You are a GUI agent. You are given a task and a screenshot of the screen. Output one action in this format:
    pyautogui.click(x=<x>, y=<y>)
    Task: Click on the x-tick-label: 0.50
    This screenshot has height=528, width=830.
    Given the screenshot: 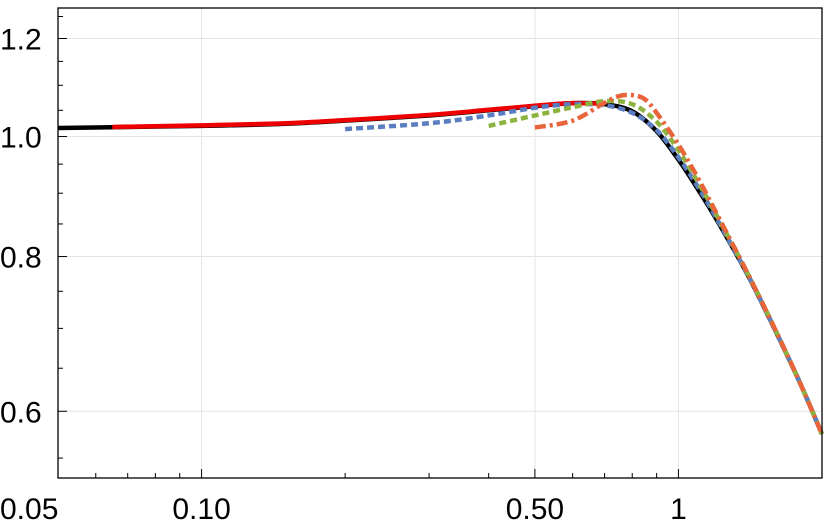 What is the action you would take?
    pyautogui.click(x=535, y=509)
    